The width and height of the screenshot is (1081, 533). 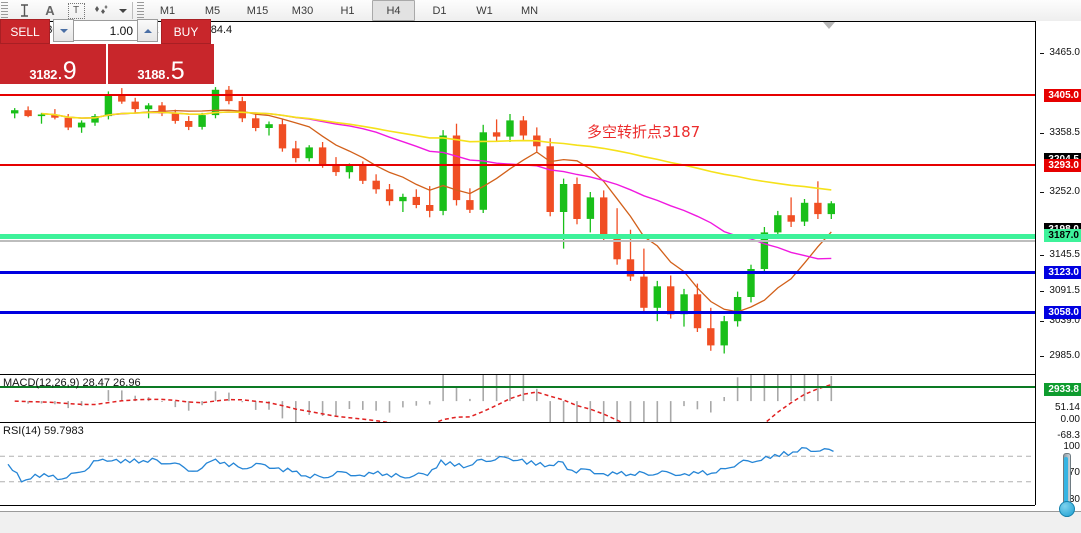 I want to click on indicator-tick: 100, so click(x=1071, y=446).